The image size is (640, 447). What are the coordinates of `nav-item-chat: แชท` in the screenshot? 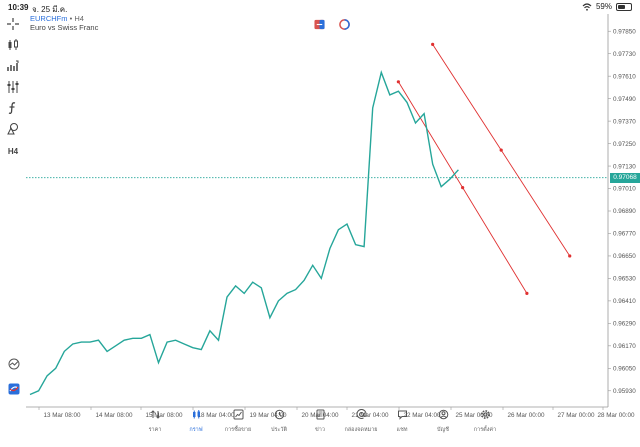 It's located at (402, 421).